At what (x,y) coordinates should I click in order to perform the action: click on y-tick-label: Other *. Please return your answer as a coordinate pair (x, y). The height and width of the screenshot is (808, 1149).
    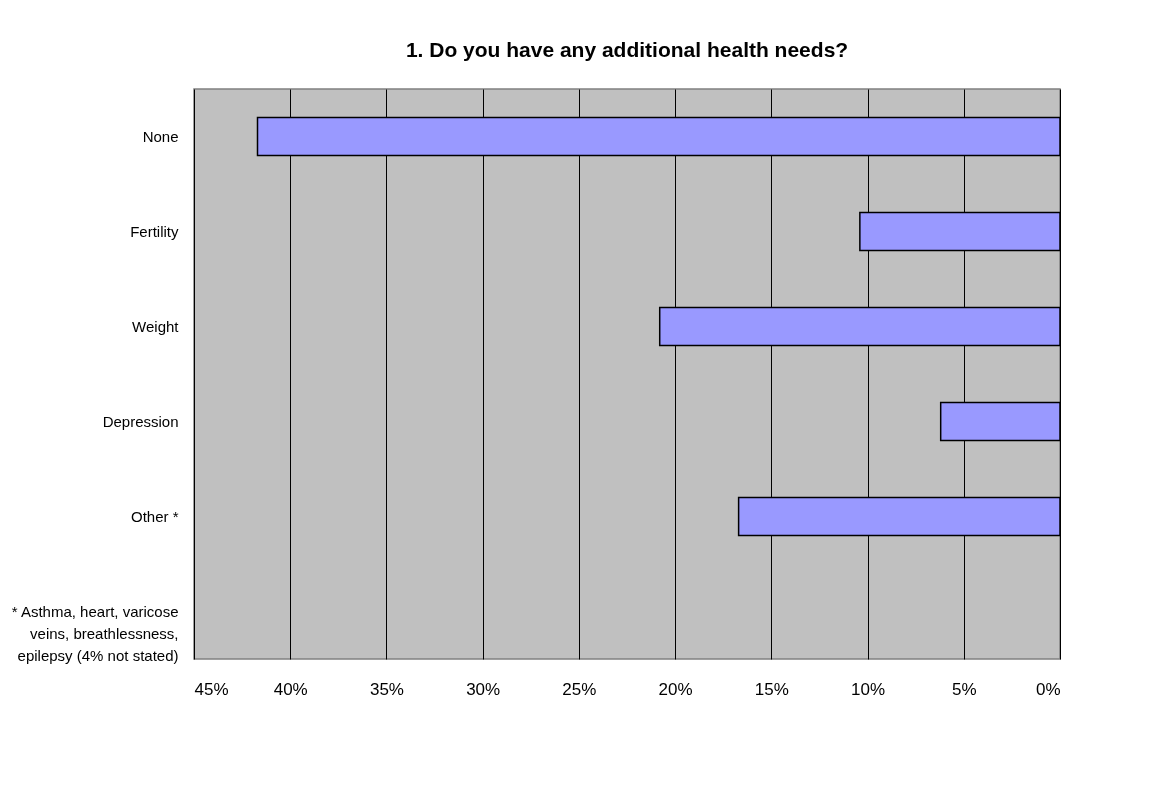
    Looking at the image, I should click on (154, 516).